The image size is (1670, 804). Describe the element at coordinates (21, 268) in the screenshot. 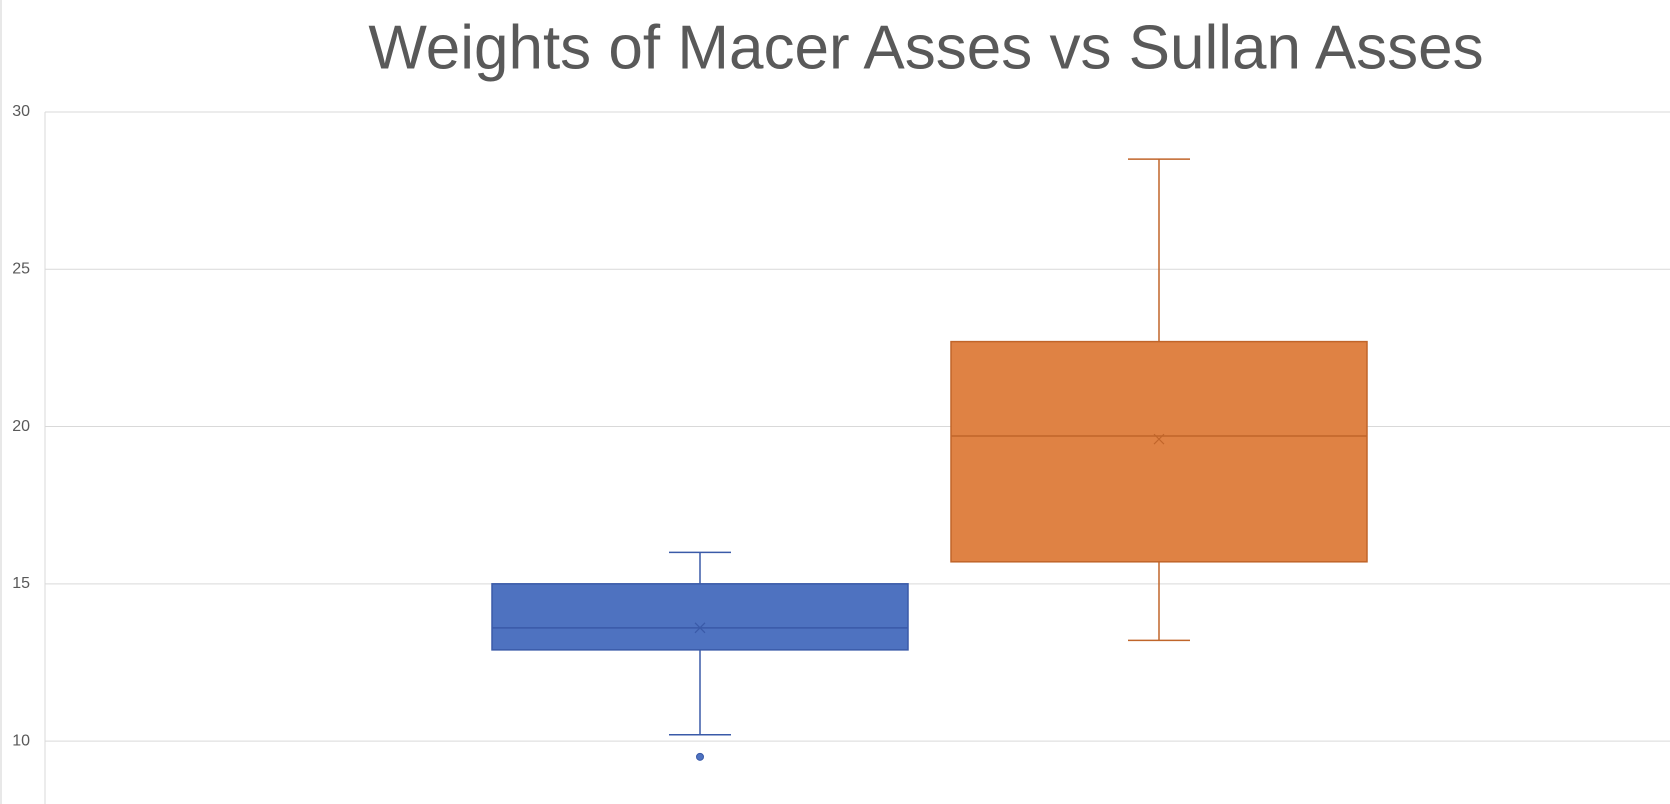

I see `y-tick-label: 25` at that location.